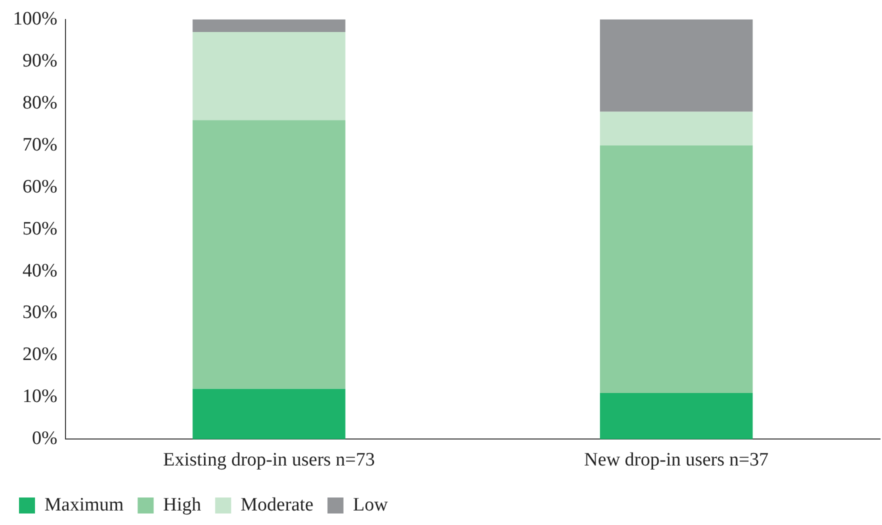 This screenshot has width=882, height=525. What do you see at coordinates (277, 505) in the screenshot?
I see `legend-label: Moderate` at bounding box center [277, 505].